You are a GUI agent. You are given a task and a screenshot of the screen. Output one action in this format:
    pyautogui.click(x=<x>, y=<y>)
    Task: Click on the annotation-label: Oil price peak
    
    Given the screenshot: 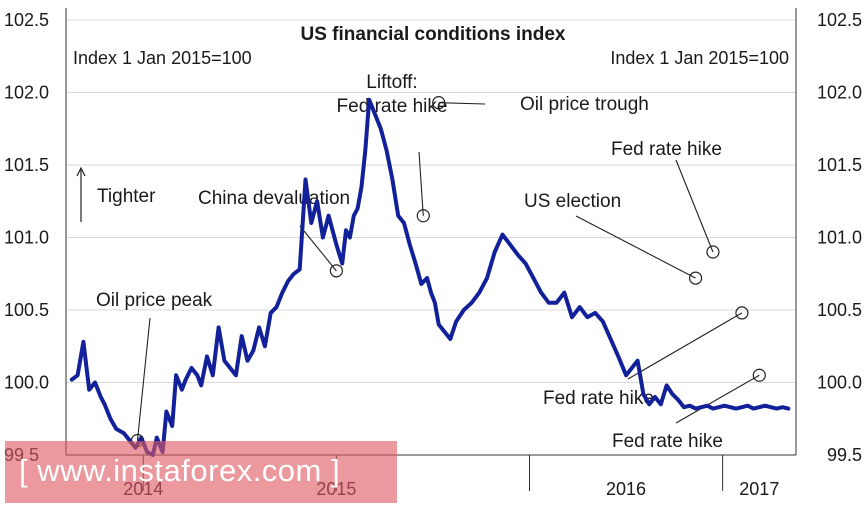 What is the action you would take?
    pyautogui.click(x=154, y=300)
    